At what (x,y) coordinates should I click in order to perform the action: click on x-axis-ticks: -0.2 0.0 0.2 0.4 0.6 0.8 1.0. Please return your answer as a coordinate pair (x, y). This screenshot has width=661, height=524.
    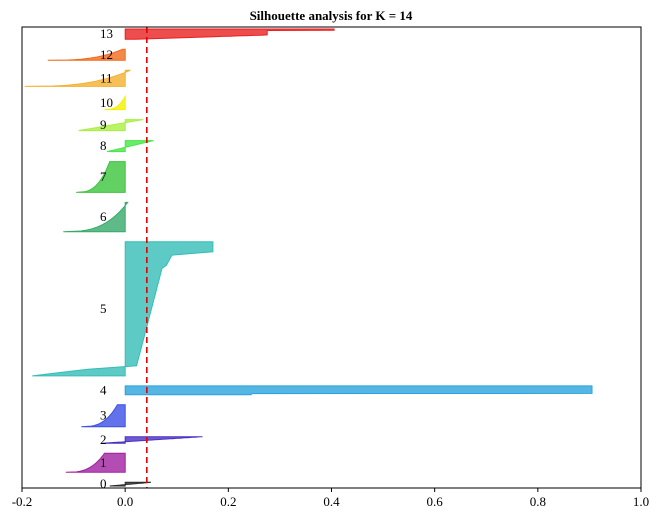
    Looking at the image, I should click on (330, 498).